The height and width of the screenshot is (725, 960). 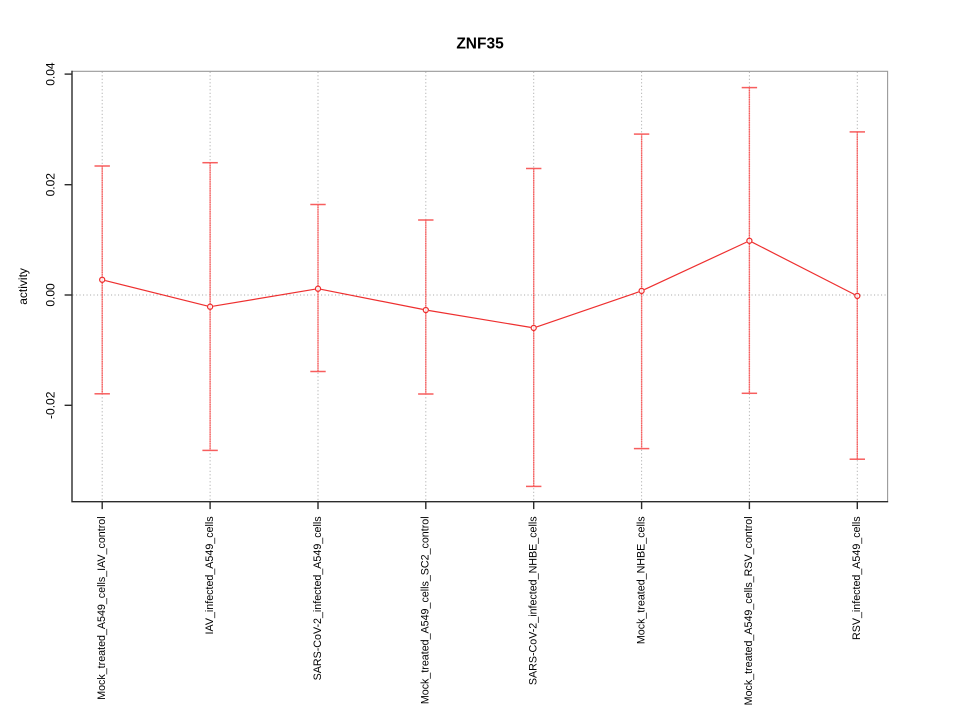 I want to click on svg-text: SARS-CoV-2_infected_NHBE_cells, so click(x=534, y=600).